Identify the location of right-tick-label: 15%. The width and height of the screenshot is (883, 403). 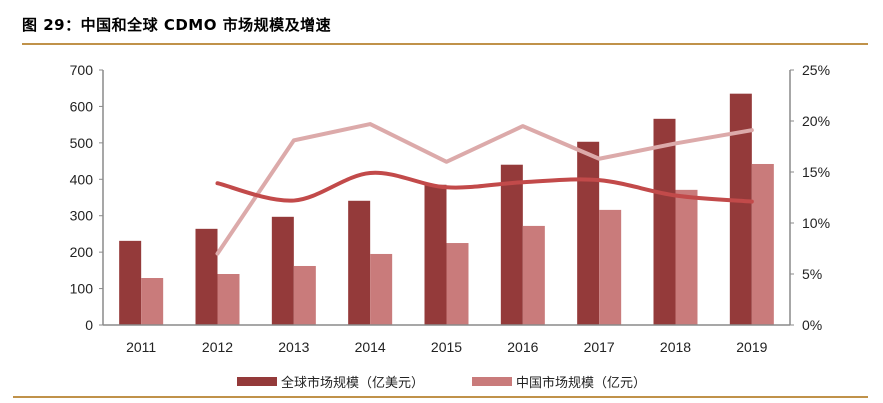
(816, 172).